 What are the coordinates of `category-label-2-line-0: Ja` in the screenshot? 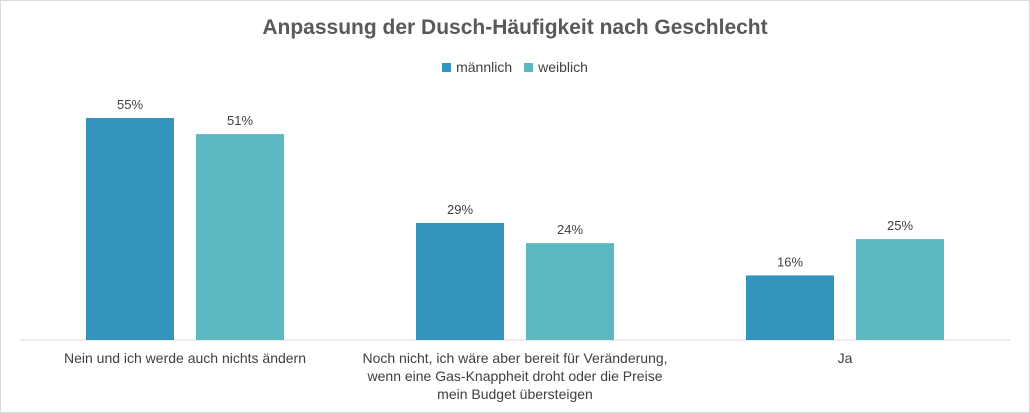 It's located at (845, 358).